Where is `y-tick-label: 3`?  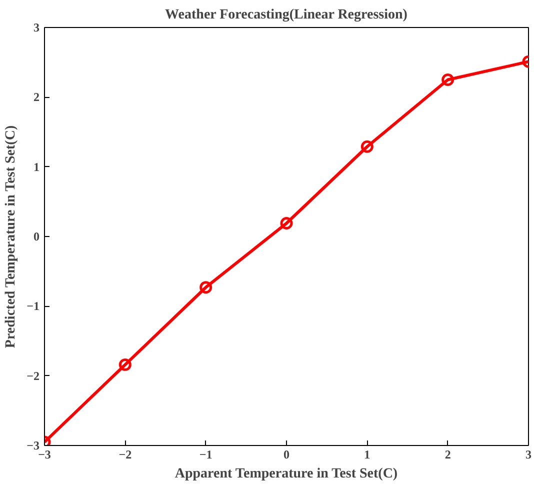
y-tick-label: 3 is located at coordinates (37, 27).